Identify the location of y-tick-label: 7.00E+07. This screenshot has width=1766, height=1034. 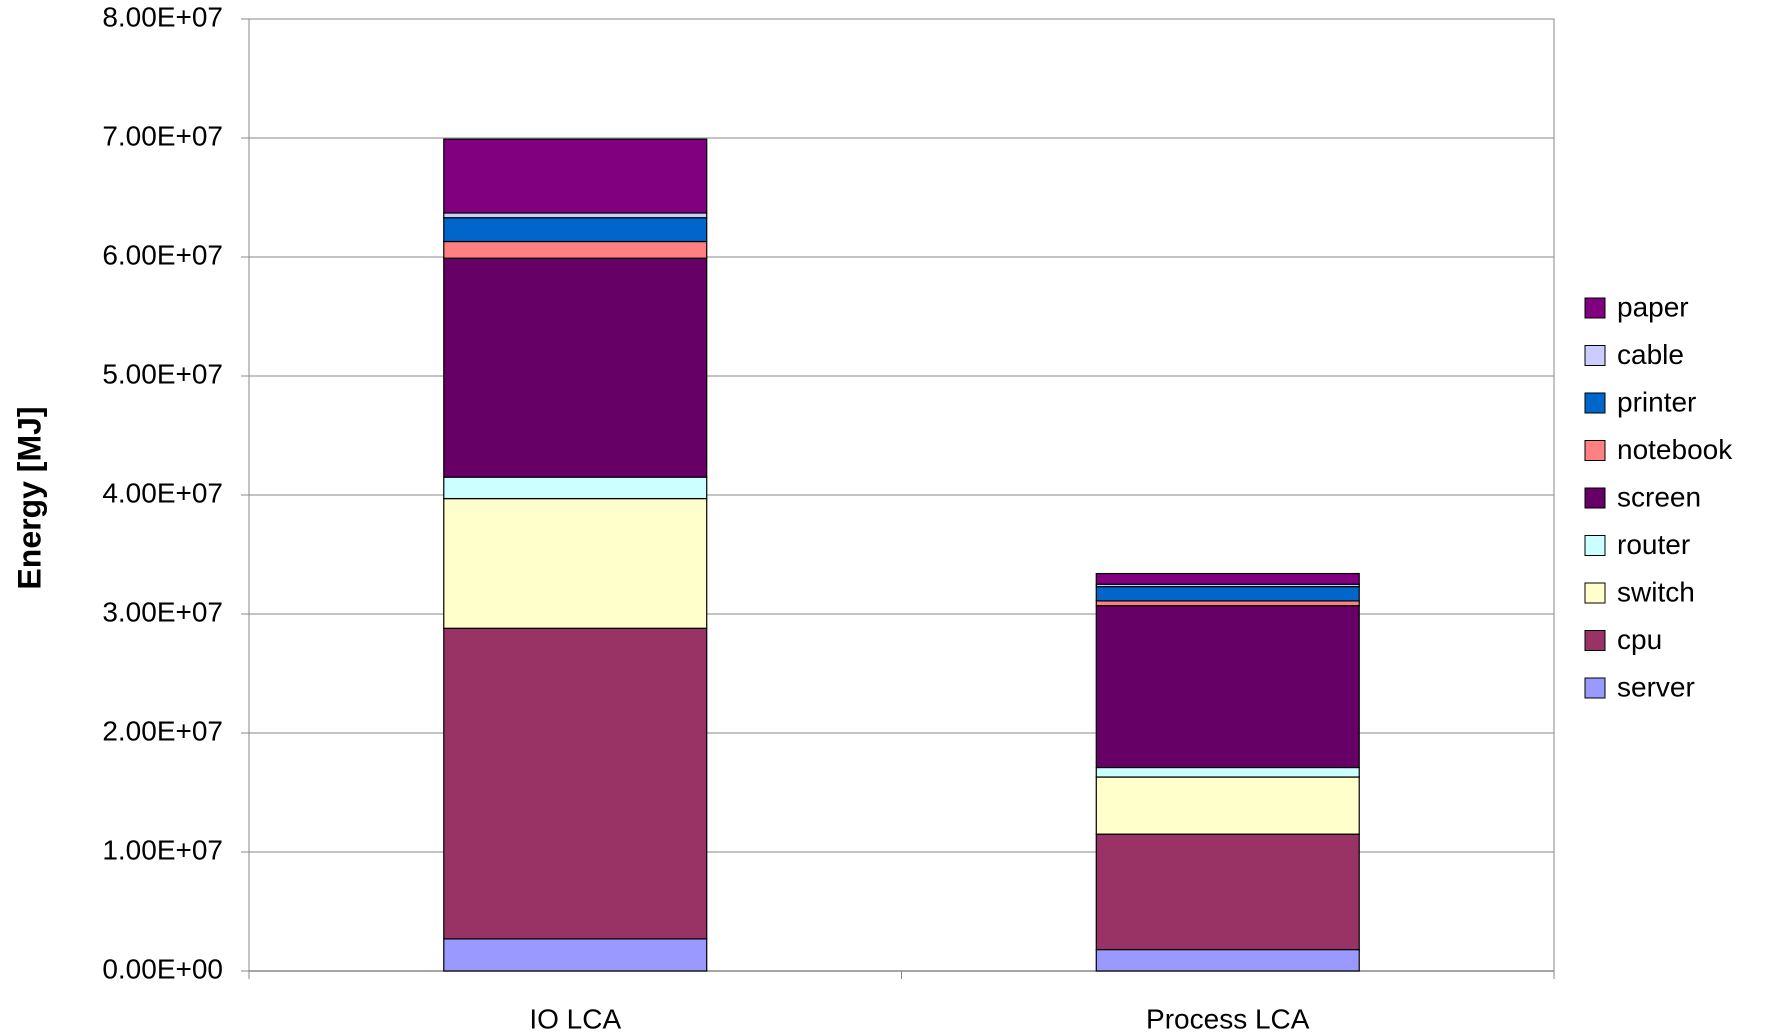
(162, 135).